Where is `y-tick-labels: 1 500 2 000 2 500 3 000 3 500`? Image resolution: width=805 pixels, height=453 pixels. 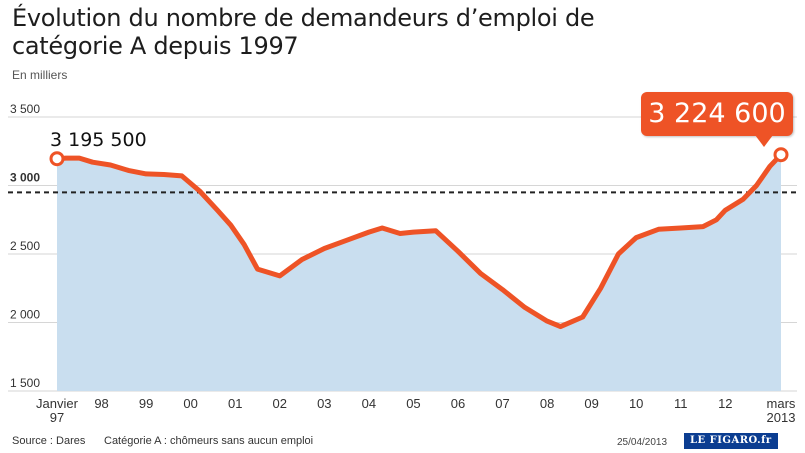 y-tick-labels: 1 500 2 000 2 500 3 000 3 500 is located at coordinates (25, 246).